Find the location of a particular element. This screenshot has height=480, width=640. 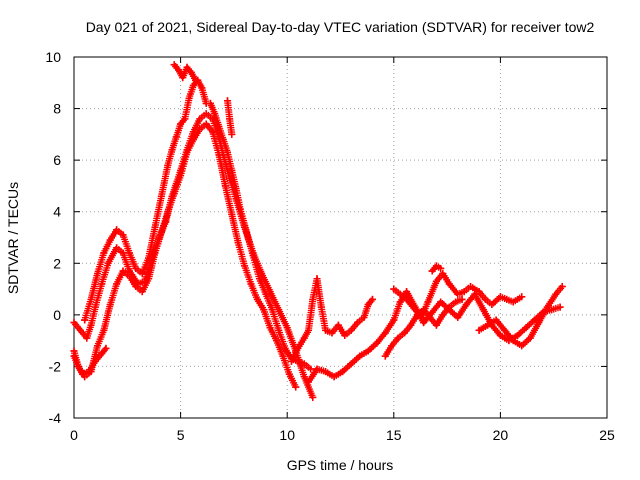

x-axis-title: GPS time / hours is located at coordinates (340, 465).